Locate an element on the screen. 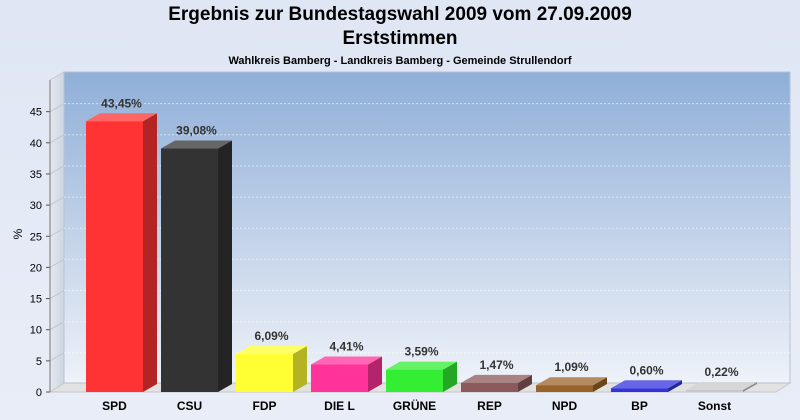 Image resolution: width=800 pixels, height=420 pixels. bar-sonst is located at coordinates (721, 387).